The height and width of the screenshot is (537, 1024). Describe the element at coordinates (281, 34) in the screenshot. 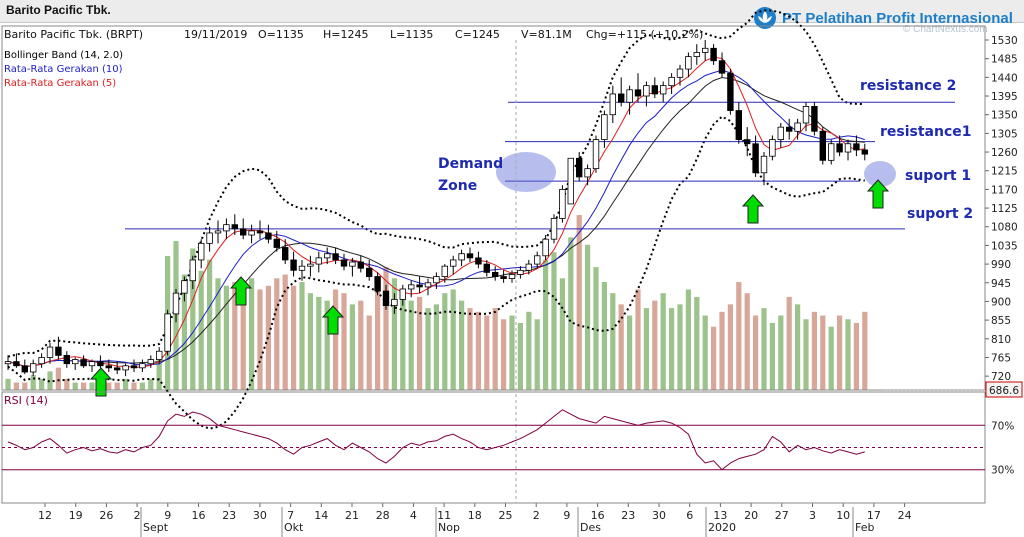

I see `header-field: O=1135` at that location.